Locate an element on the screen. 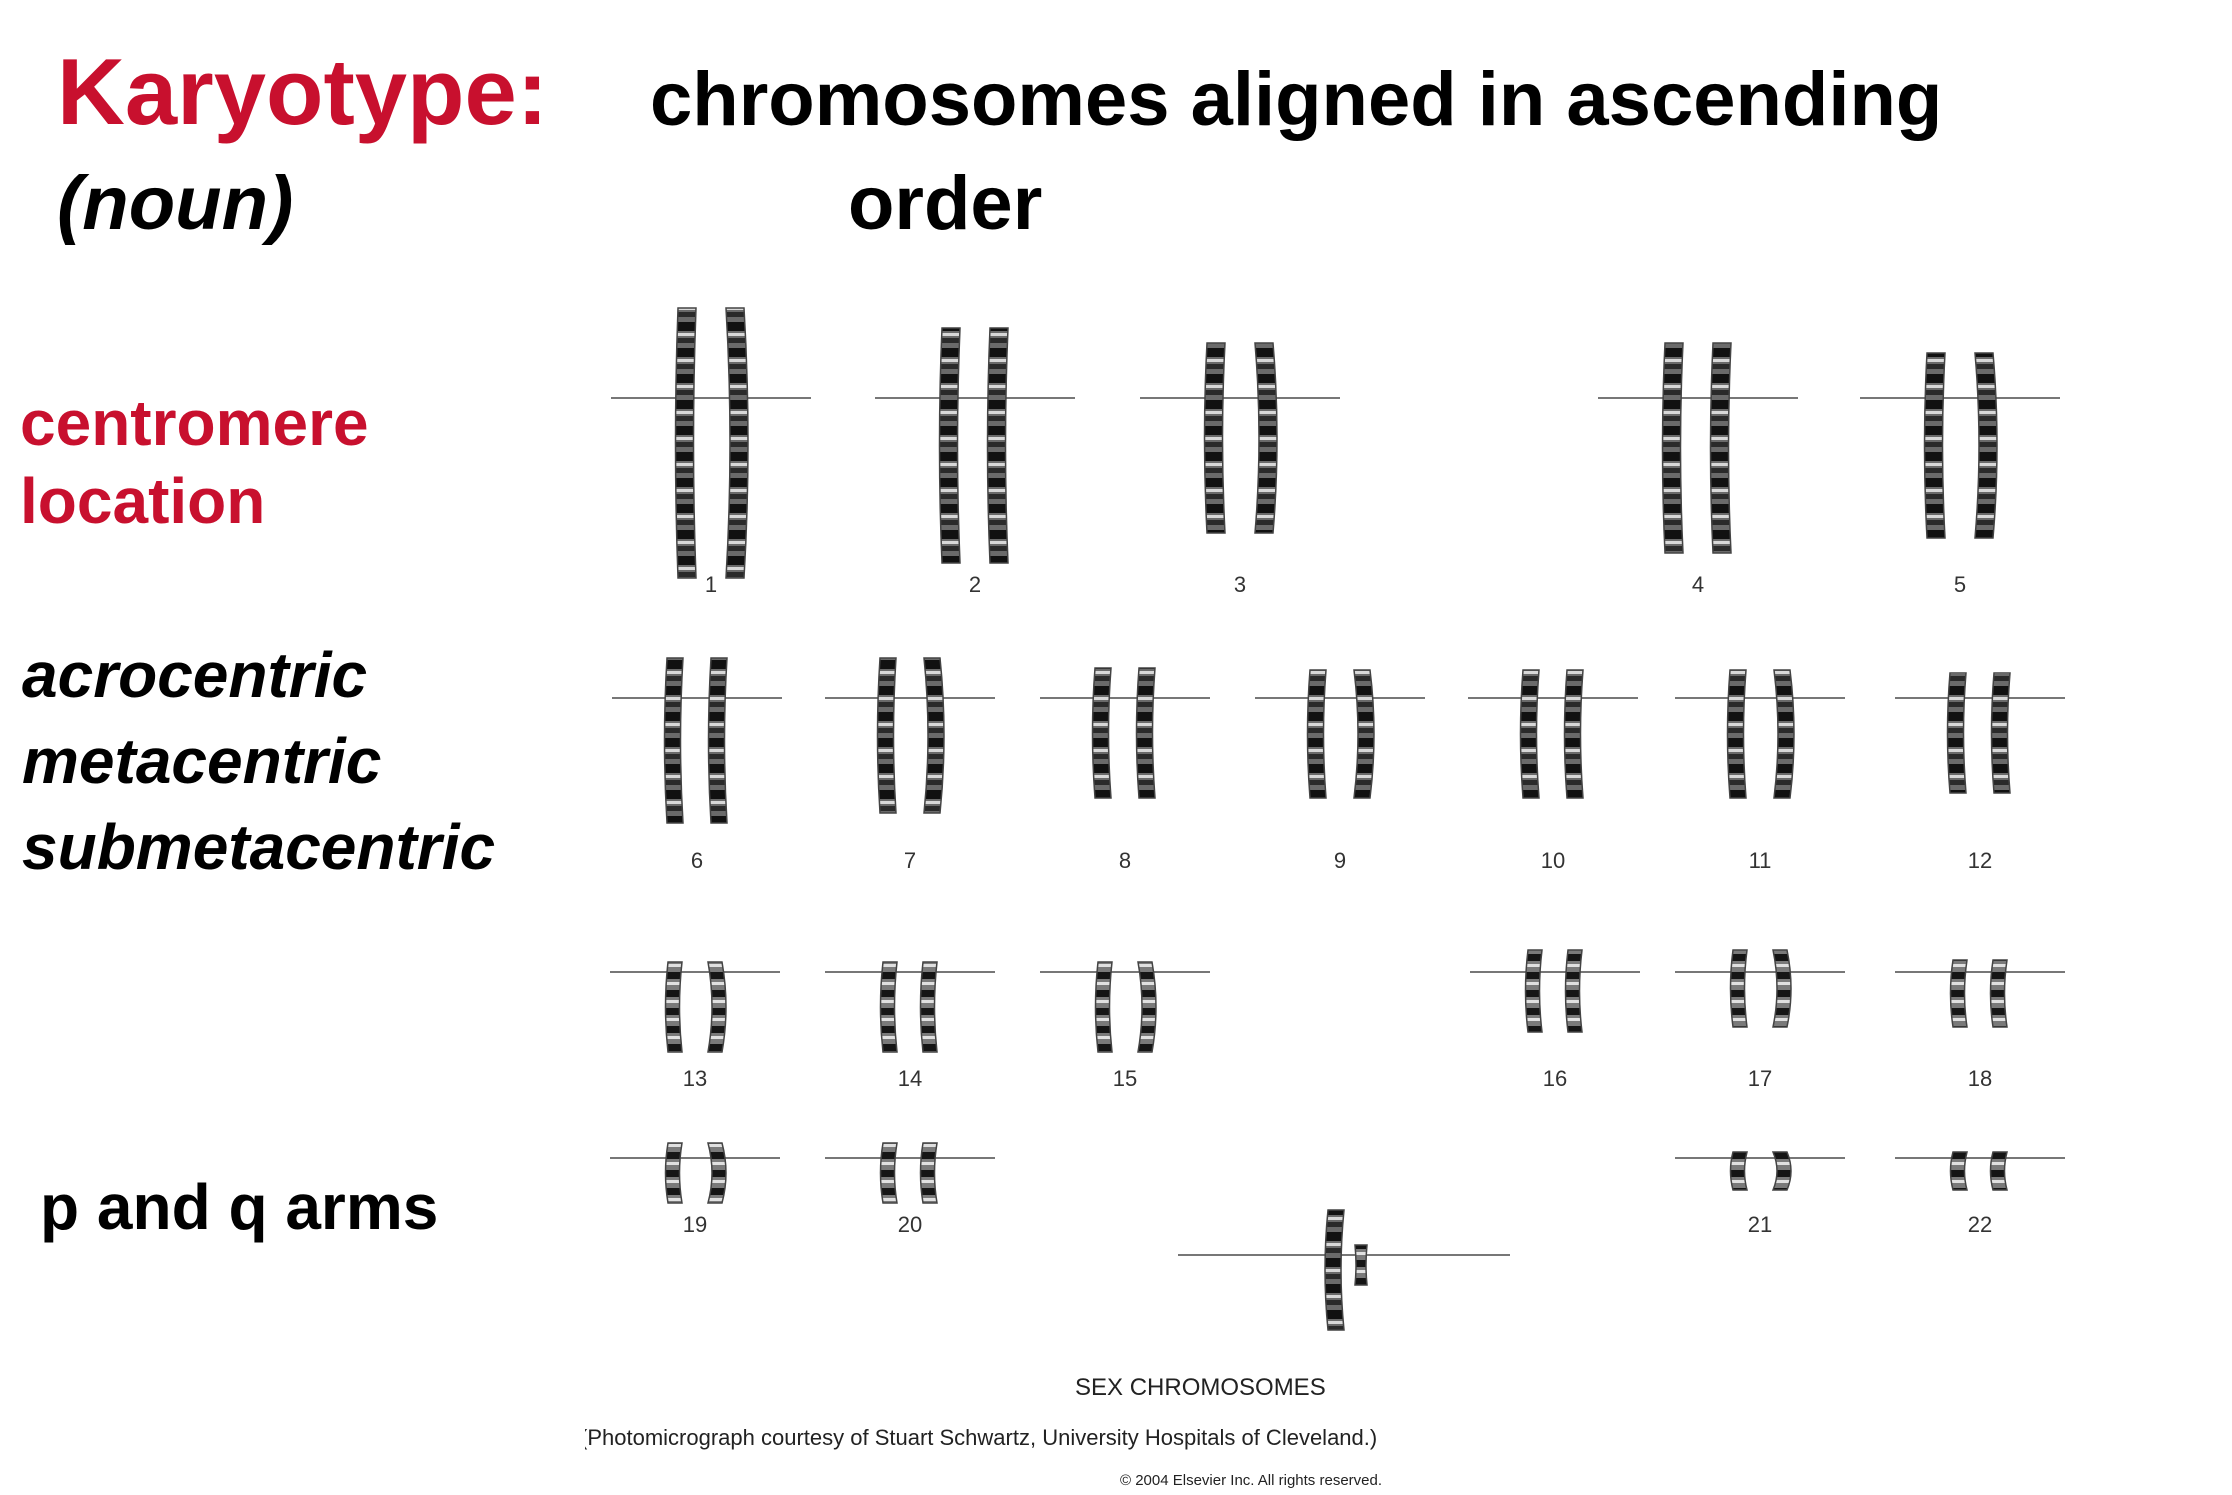 This screenshot has width=2232, height=1495. y-chromosome is located at coordinates (1361, 1265).